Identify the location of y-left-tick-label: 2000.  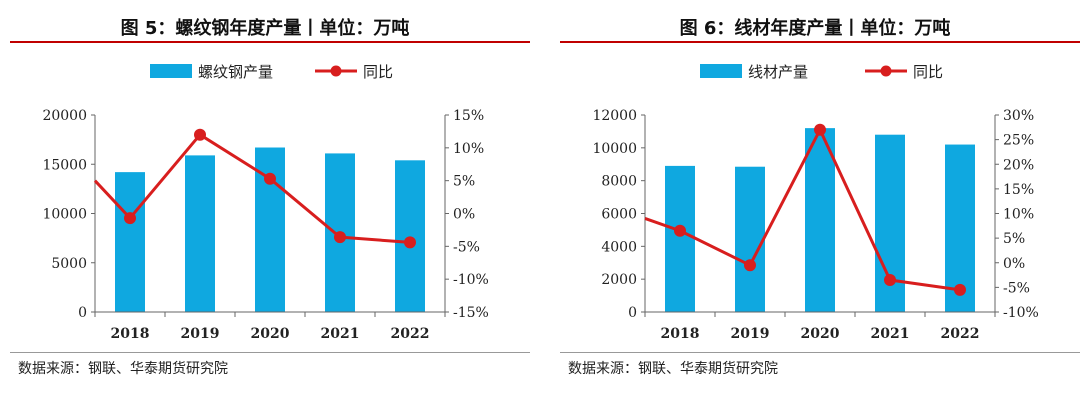
(619, 280).